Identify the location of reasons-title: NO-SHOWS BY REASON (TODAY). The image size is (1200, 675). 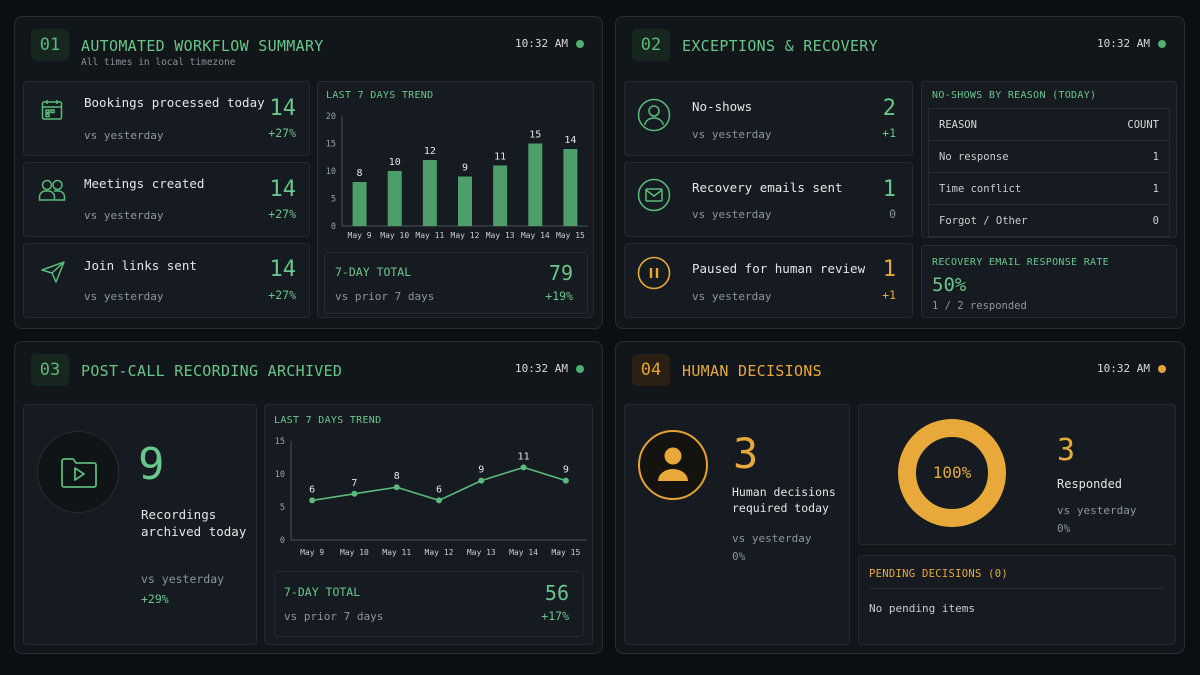
(1014, 95).